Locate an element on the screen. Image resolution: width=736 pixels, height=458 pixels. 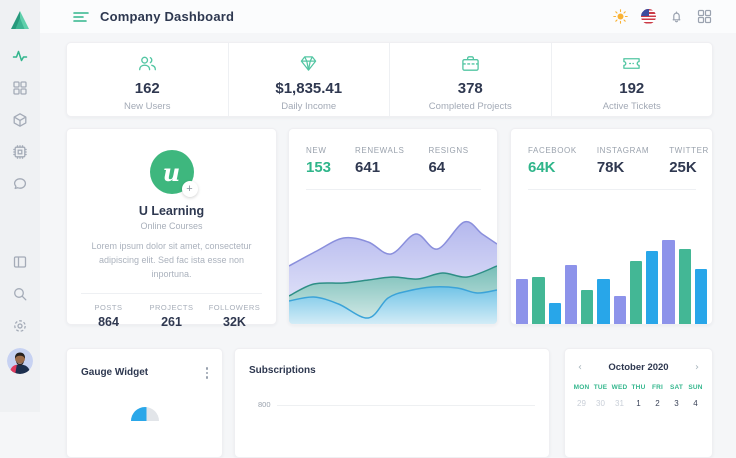
subscriptions-title: Subscriptions is located at coordinates (282, 370).